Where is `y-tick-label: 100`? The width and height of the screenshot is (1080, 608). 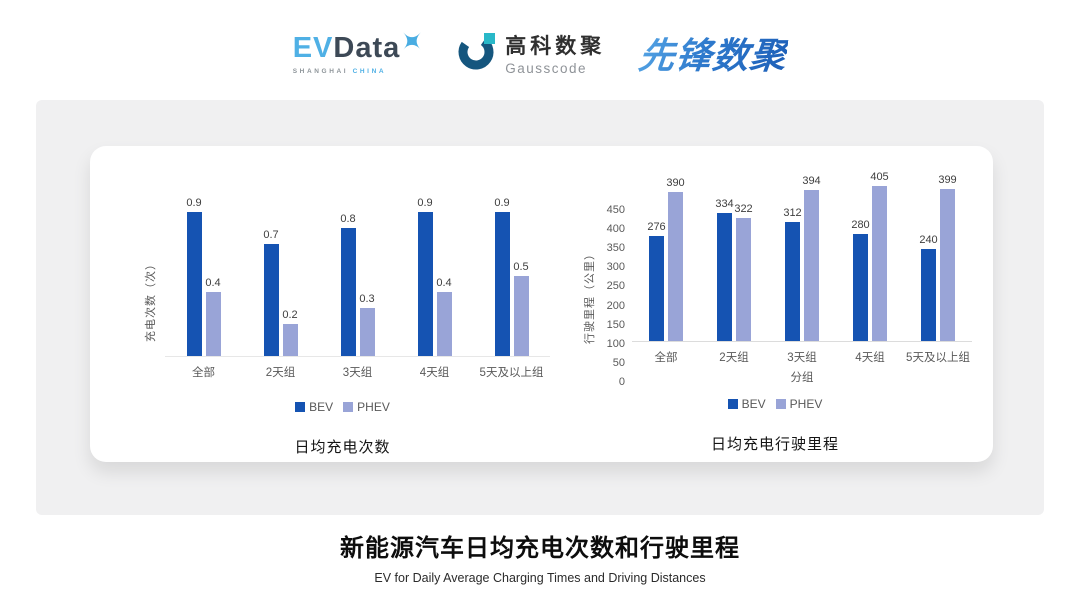 y-tick-label: 100 is located at coordinates (615, 343).